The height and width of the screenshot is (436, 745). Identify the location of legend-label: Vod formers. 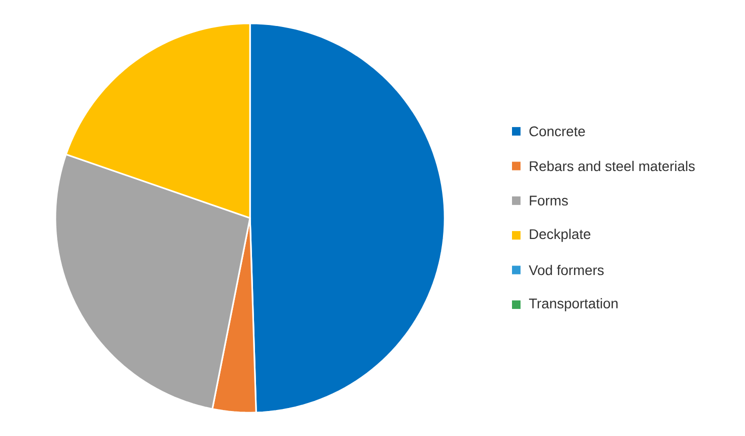
(566, 270).